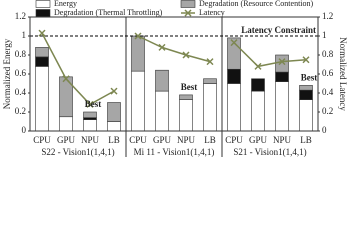 The image size is (349, 240). Describe the element at coordinates (328, 54) in the screenshot. I see `y2-tick-label: 0.8` at that location.